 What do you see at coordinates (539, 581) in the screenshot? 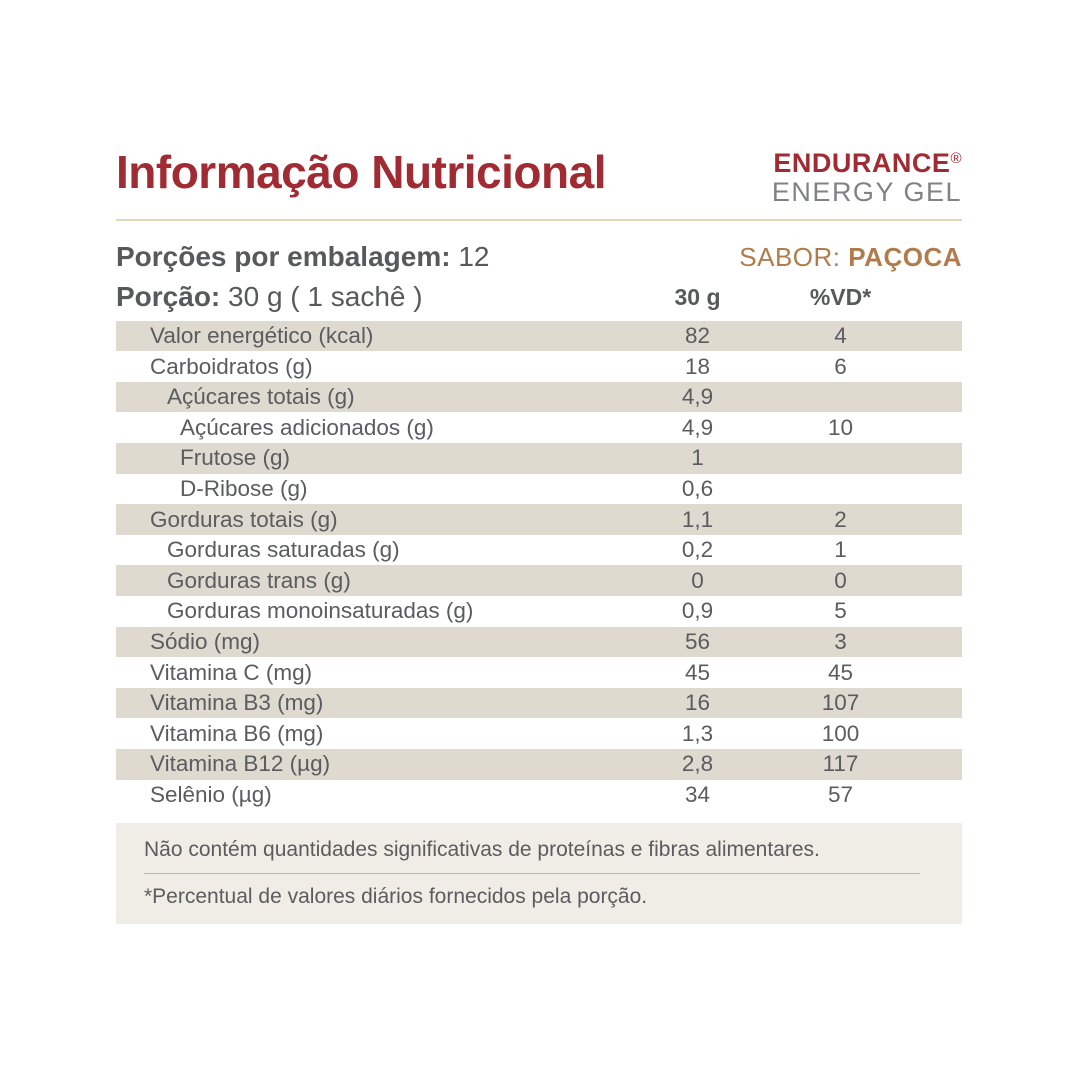
I see `table-row: Gorduras trans (g) 0 0` at bounding box center [539, 581].